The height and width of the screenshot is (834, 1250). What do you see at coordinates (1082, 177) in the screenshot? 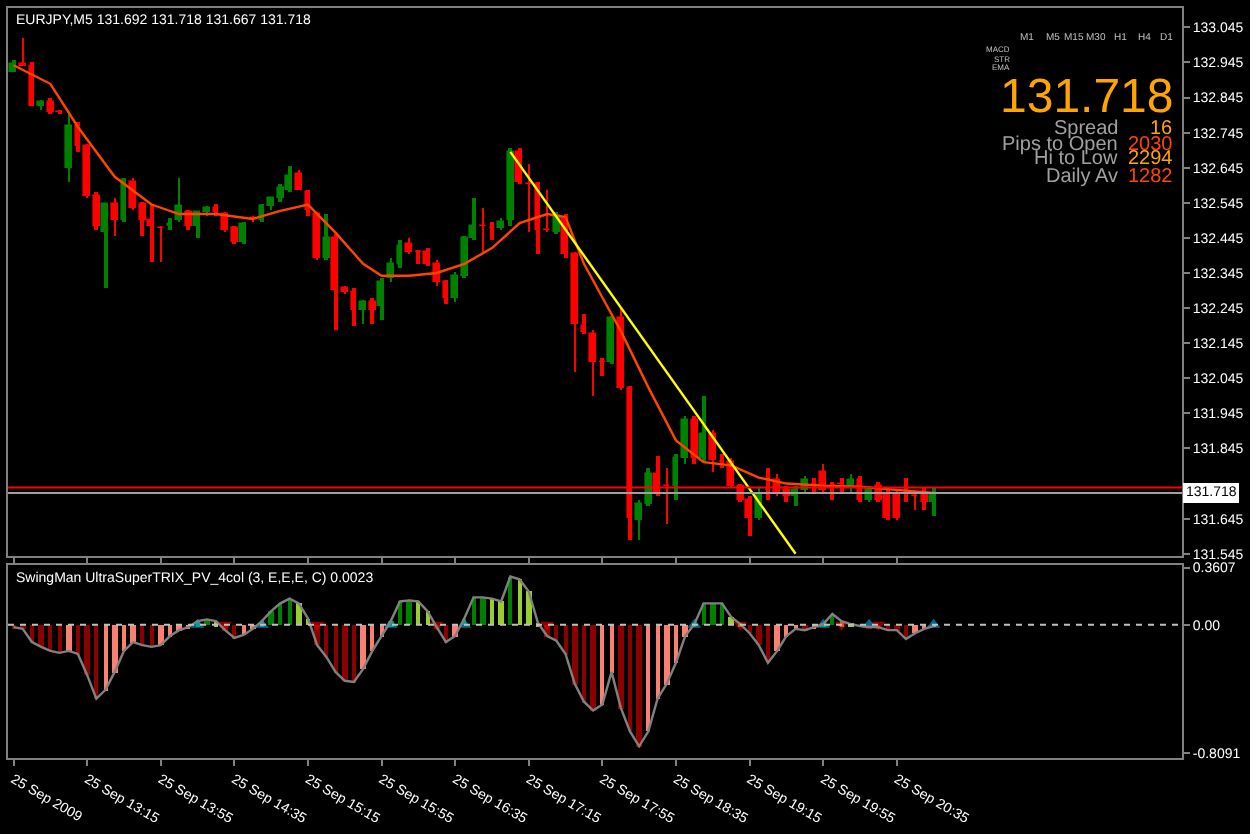
I see `annotation: Daily Av` at bounding box center [1082, 177].